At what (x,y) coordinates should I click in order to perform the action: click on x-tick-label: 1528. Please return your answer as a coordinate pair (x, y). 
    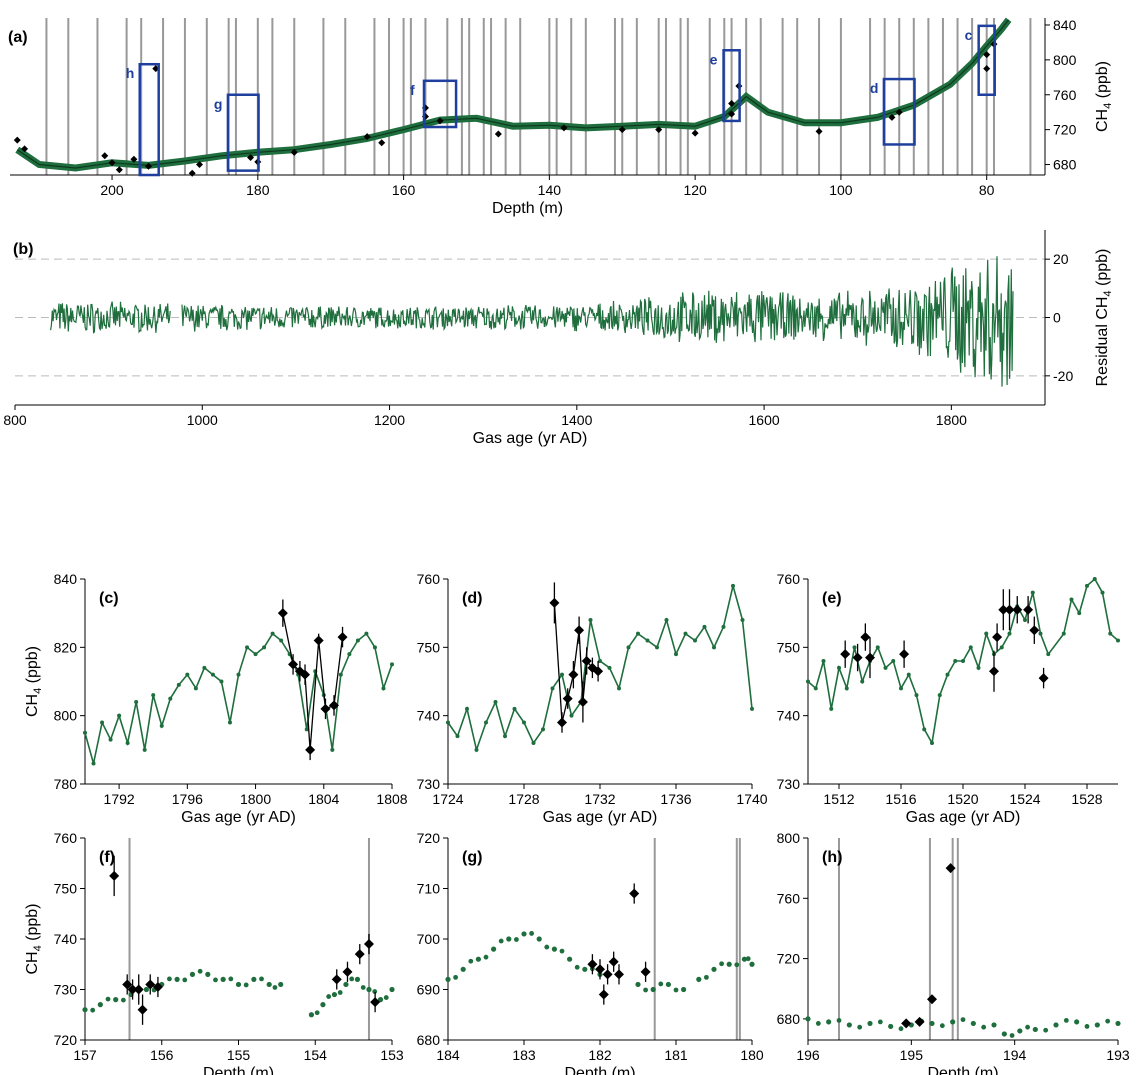
    Looking at the image, I should click on (1086, 799).